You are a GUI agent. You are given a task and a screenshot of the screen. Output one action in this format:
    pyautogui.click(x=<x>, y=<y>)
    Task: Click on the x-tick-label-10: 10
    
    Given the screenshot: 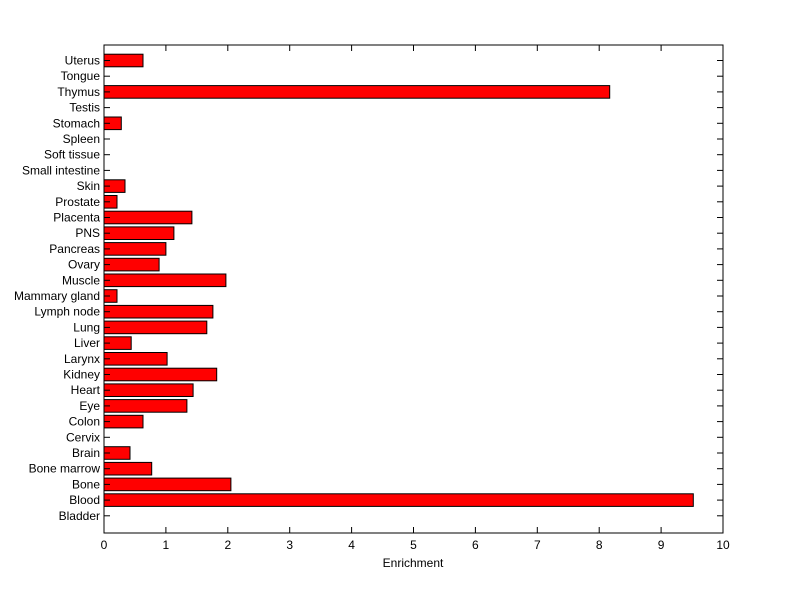 What is the action you would take?
    pyautogui.click(x=723, y=545)
    